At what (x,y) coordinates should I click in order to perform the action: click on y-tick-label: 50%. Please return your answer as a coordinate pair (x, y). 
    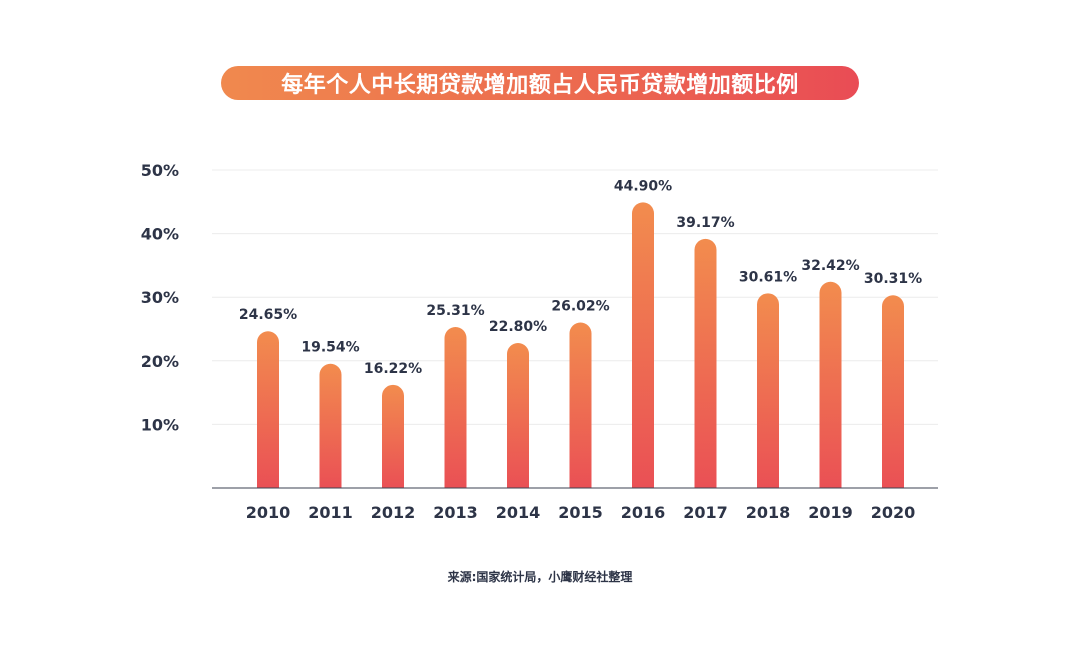
    Looking at the image, I should click on (160, 170).